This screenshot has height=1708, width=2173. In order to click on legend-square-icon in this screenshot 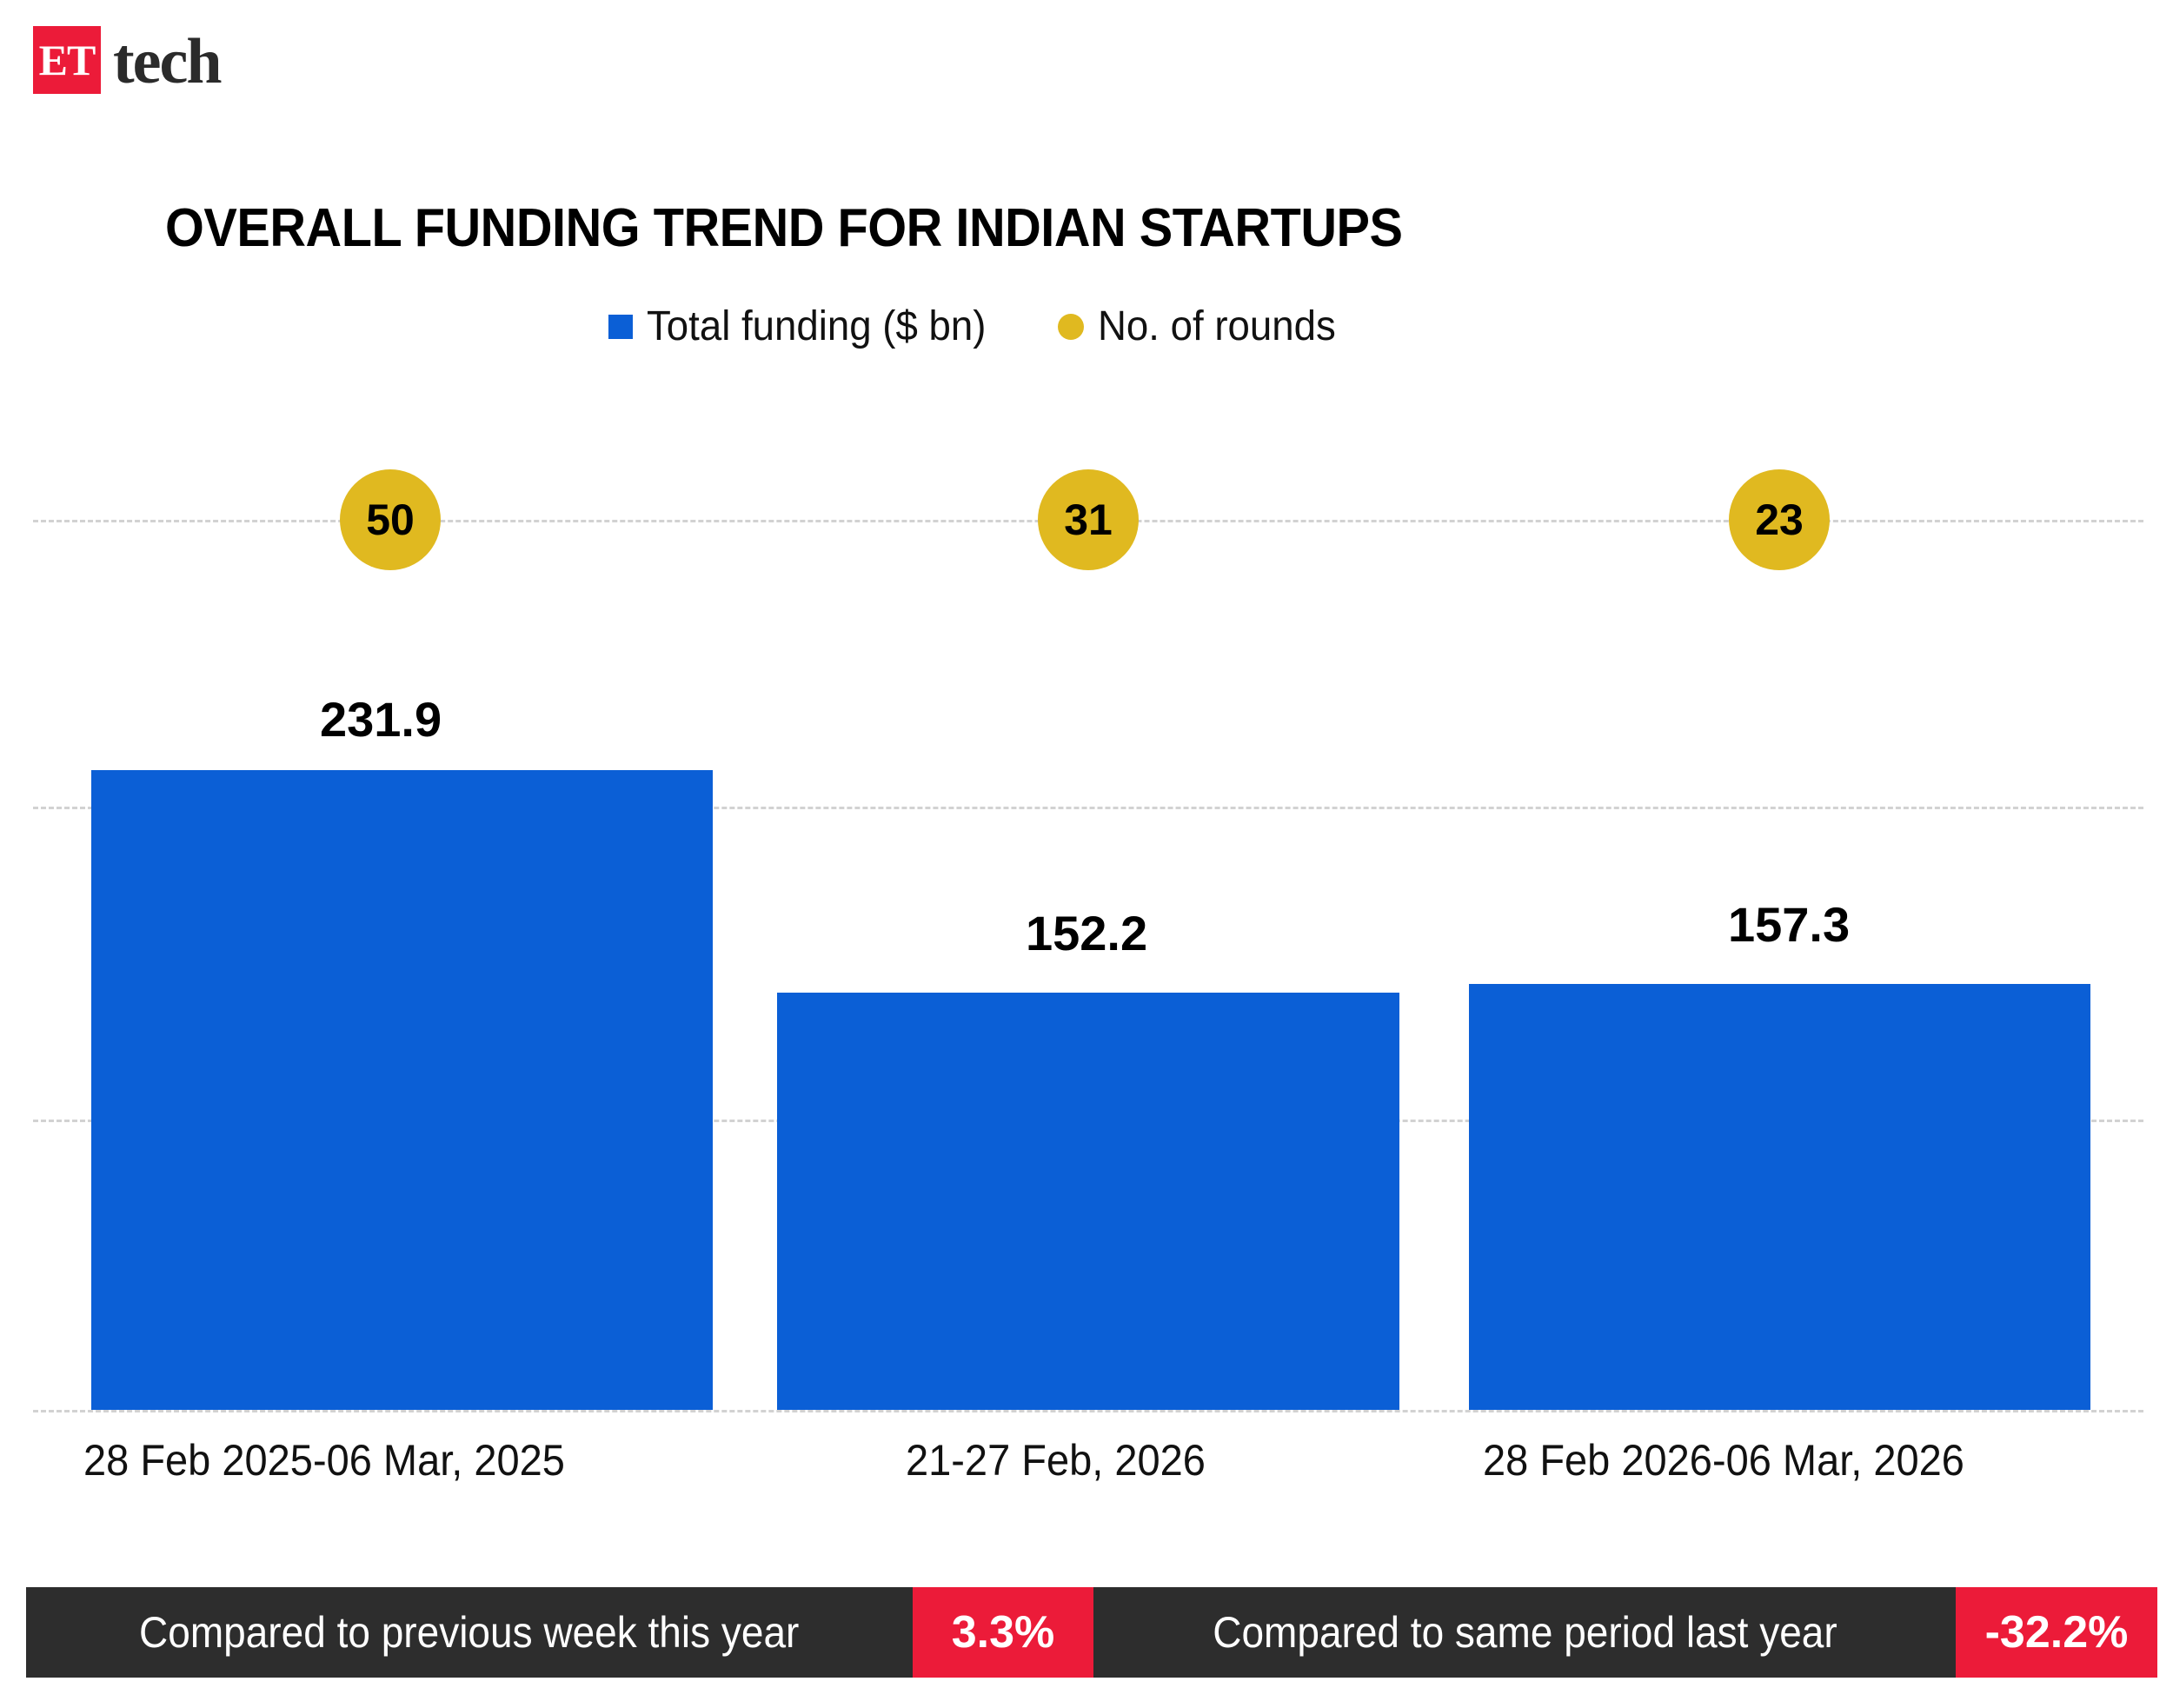, I will do `click(620, 327)`.